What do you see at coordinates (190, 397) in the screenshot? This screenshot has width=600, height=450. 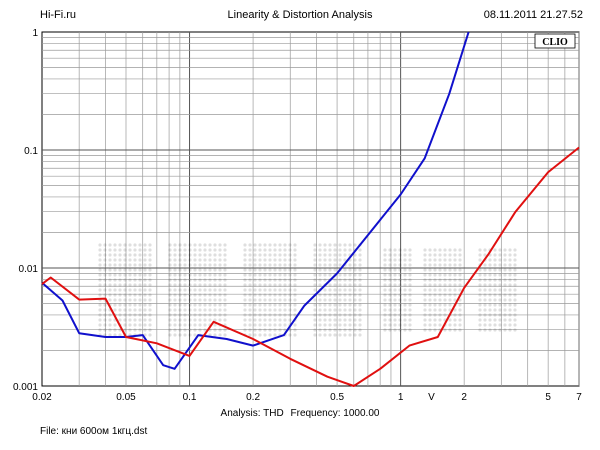 I see `x-tick-label: 0.1` at bounding box center [190, 397].